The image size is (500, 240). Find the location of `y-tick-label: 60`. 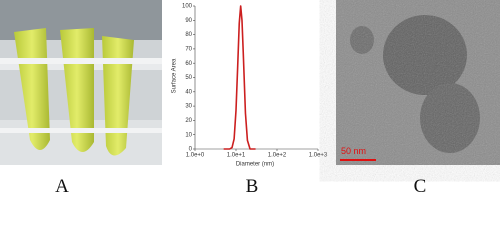

y-tick-label: 60 is located at coordinates (188, 64).